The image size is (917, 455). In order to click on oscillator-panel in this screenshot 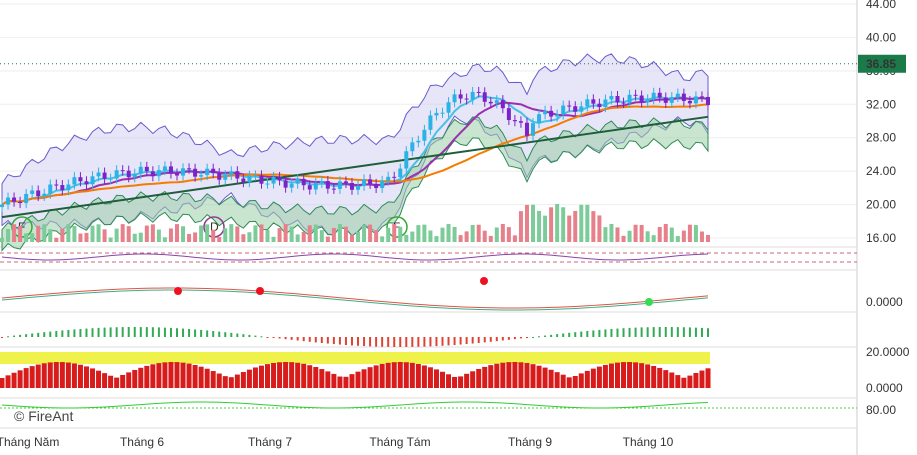, I will do `click(428, 257)`.